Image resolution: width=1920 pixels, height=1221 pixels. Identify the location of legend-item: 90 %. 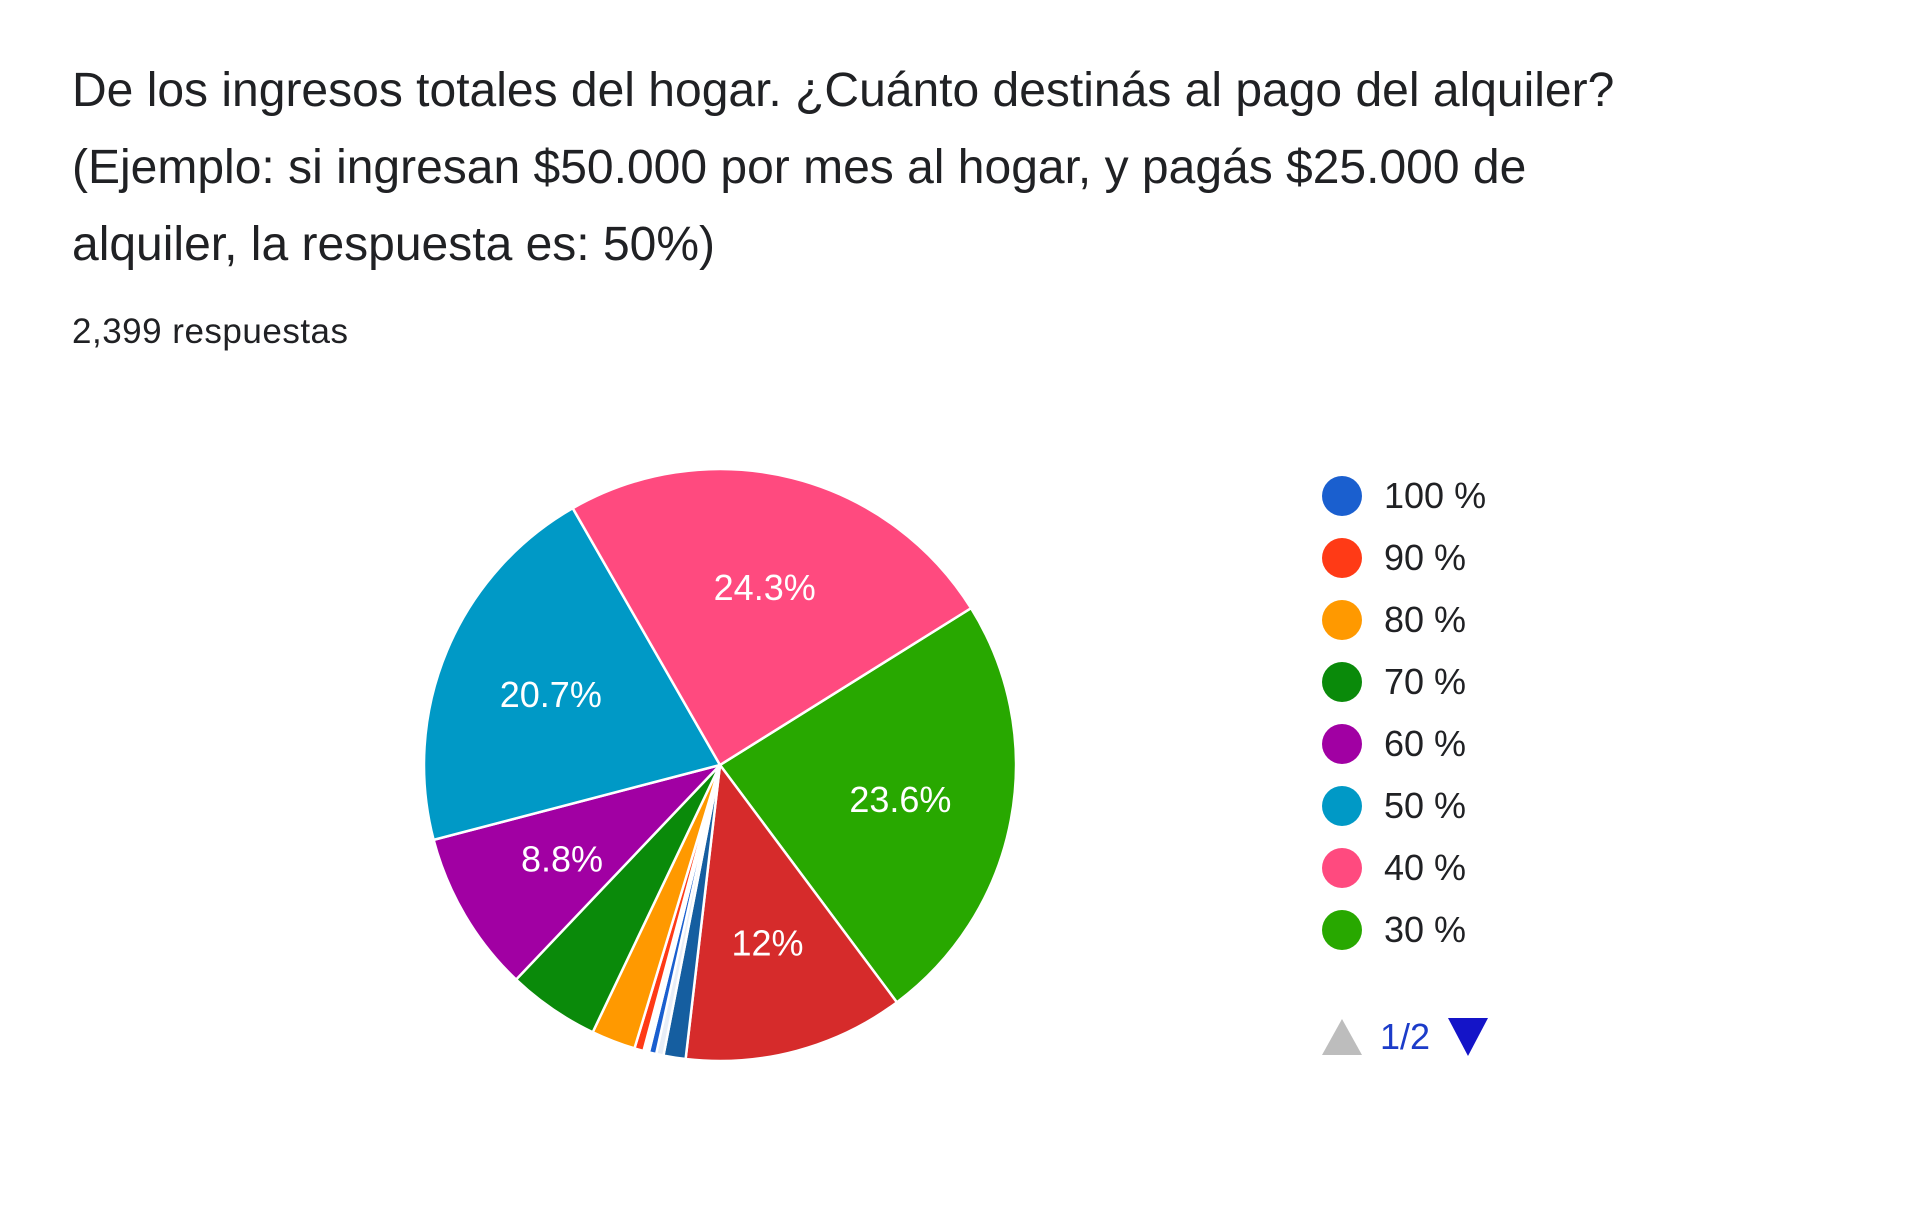
(1404, 558).